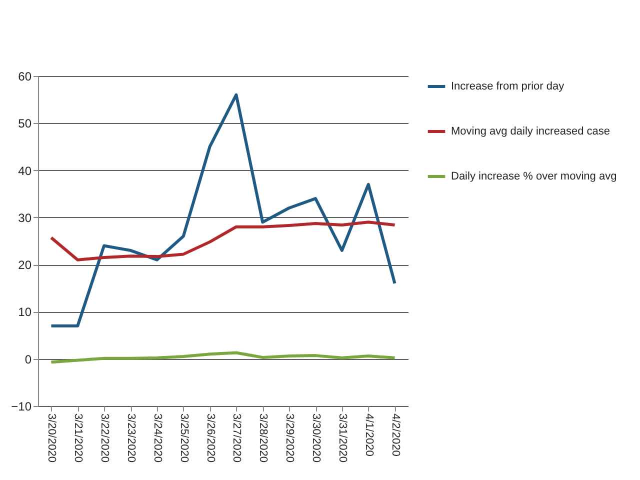 The image size is (640, 480). What do you see at coordinates (21, 407) in the screenshot?
I see `y-tick-label: −10` at bounding box center [21, 407].